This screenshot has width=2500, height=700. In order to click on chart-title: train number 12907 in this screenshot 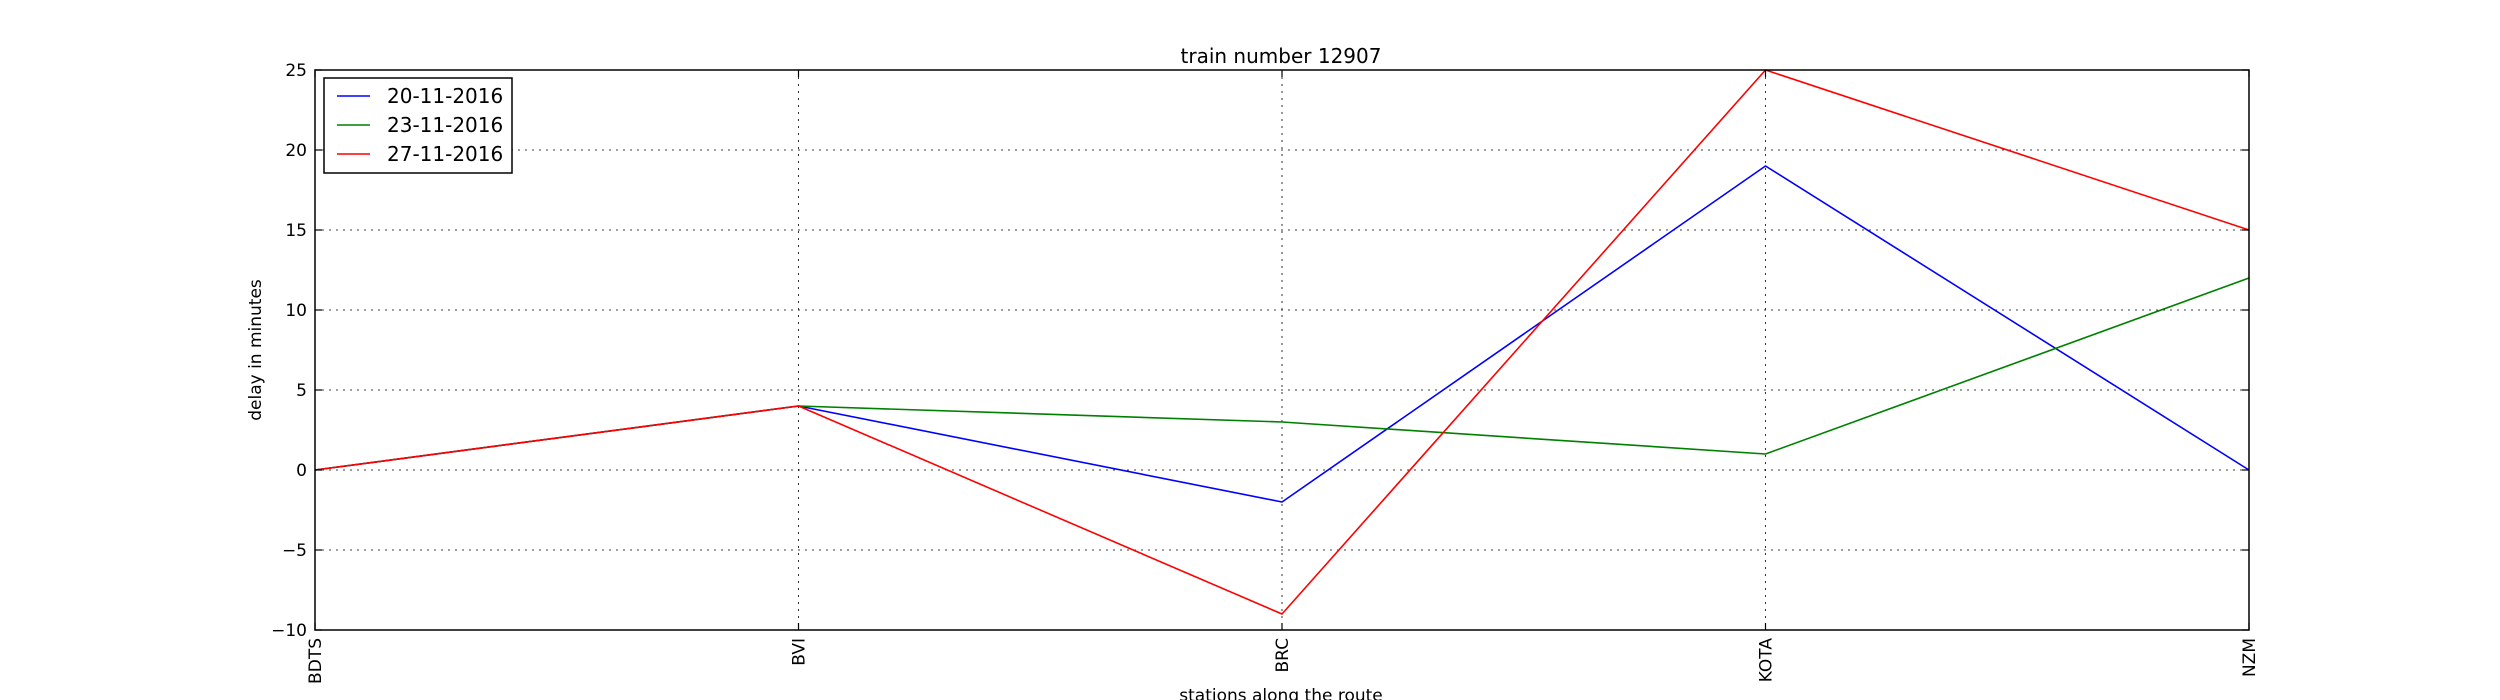, I will do `click(1281, 56)`.